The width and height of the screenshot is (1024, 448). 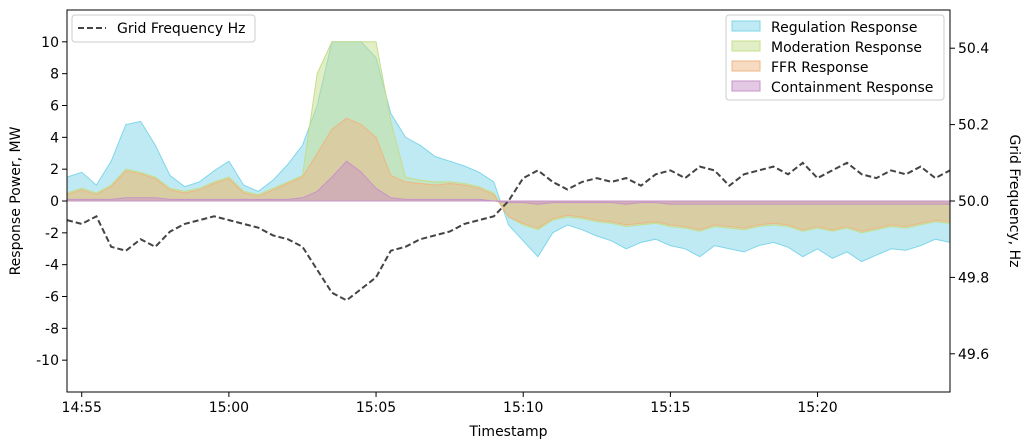 What do you see at coordinates (1014, 201) in the screenshot?
I see `y2-axis-title: Grid Frequency, Hz` at bounding box center [1014, 201].